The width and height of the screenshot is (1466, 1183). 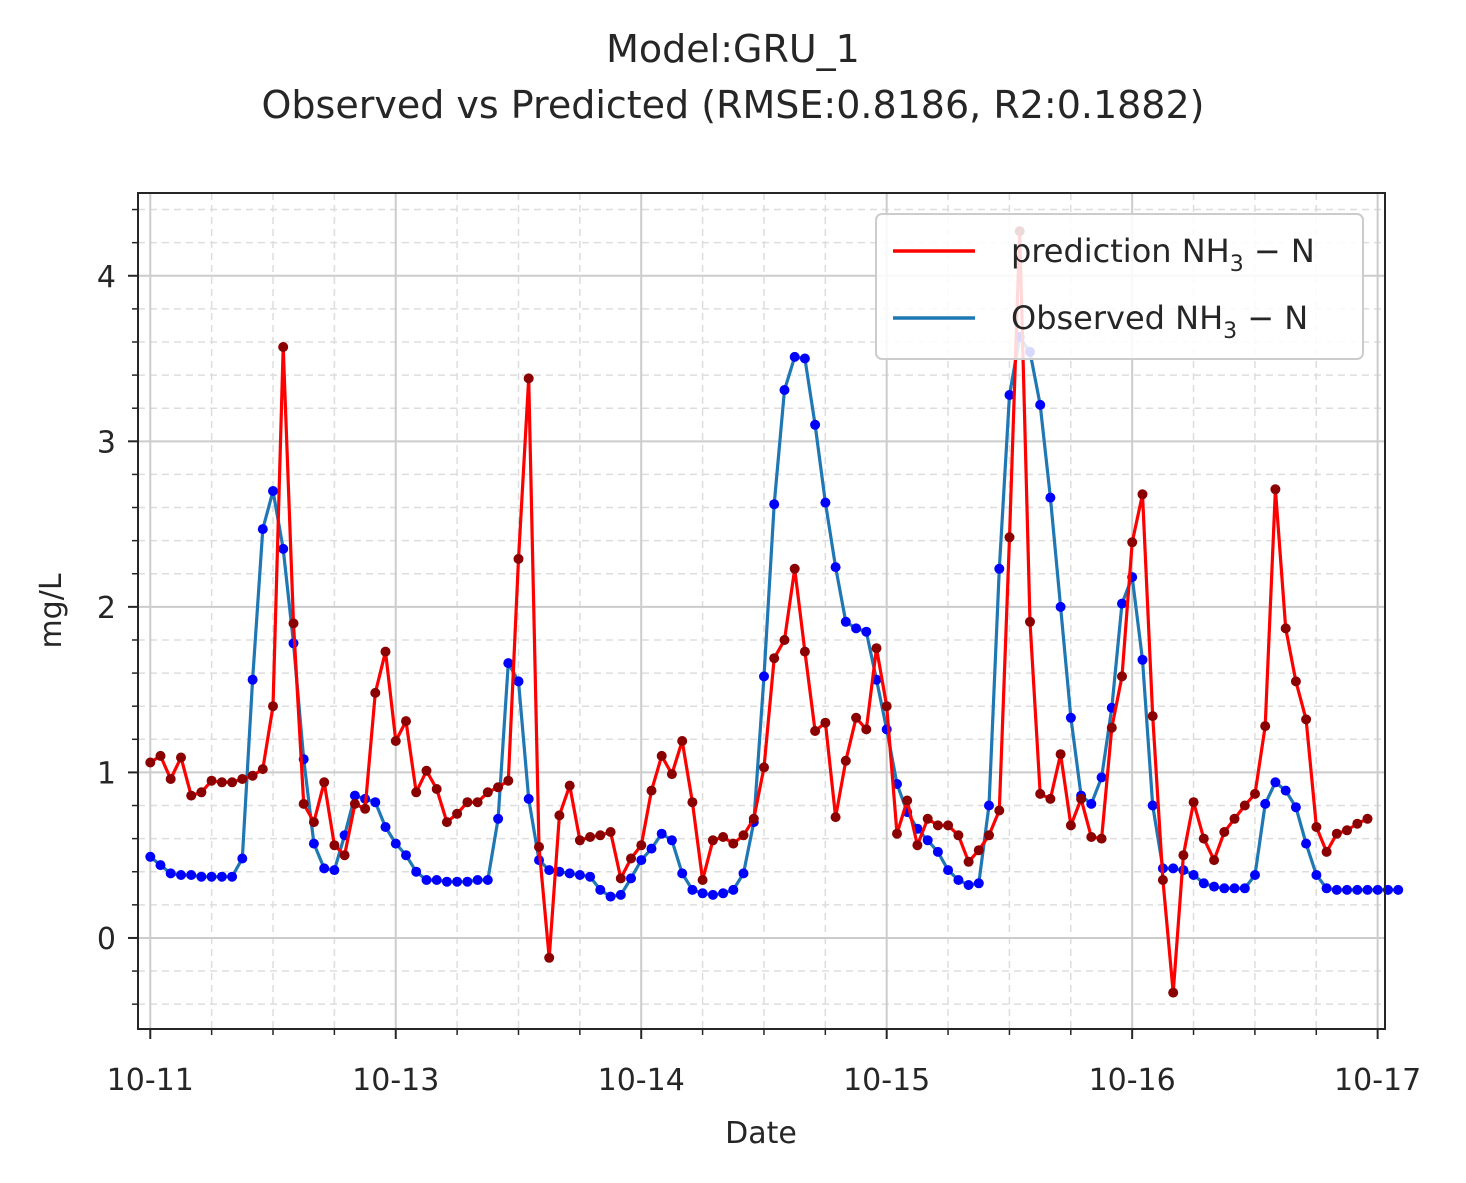 What do you see at coordinates (1132, 1080) in the screenshot?
I see `x-tick-label: 10-16` at bounding box center [1132, 1080].